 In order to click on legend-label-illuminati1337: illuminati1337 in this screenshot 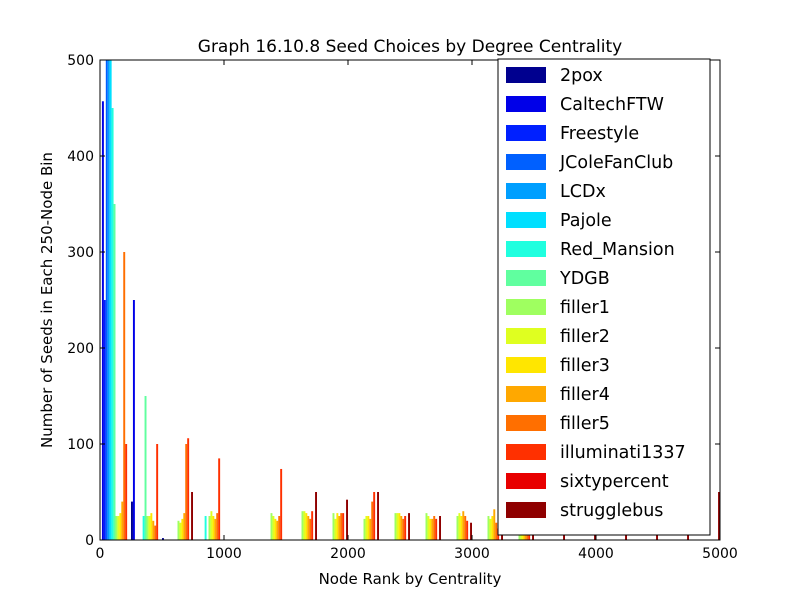, I will do `click(623, 453)`.